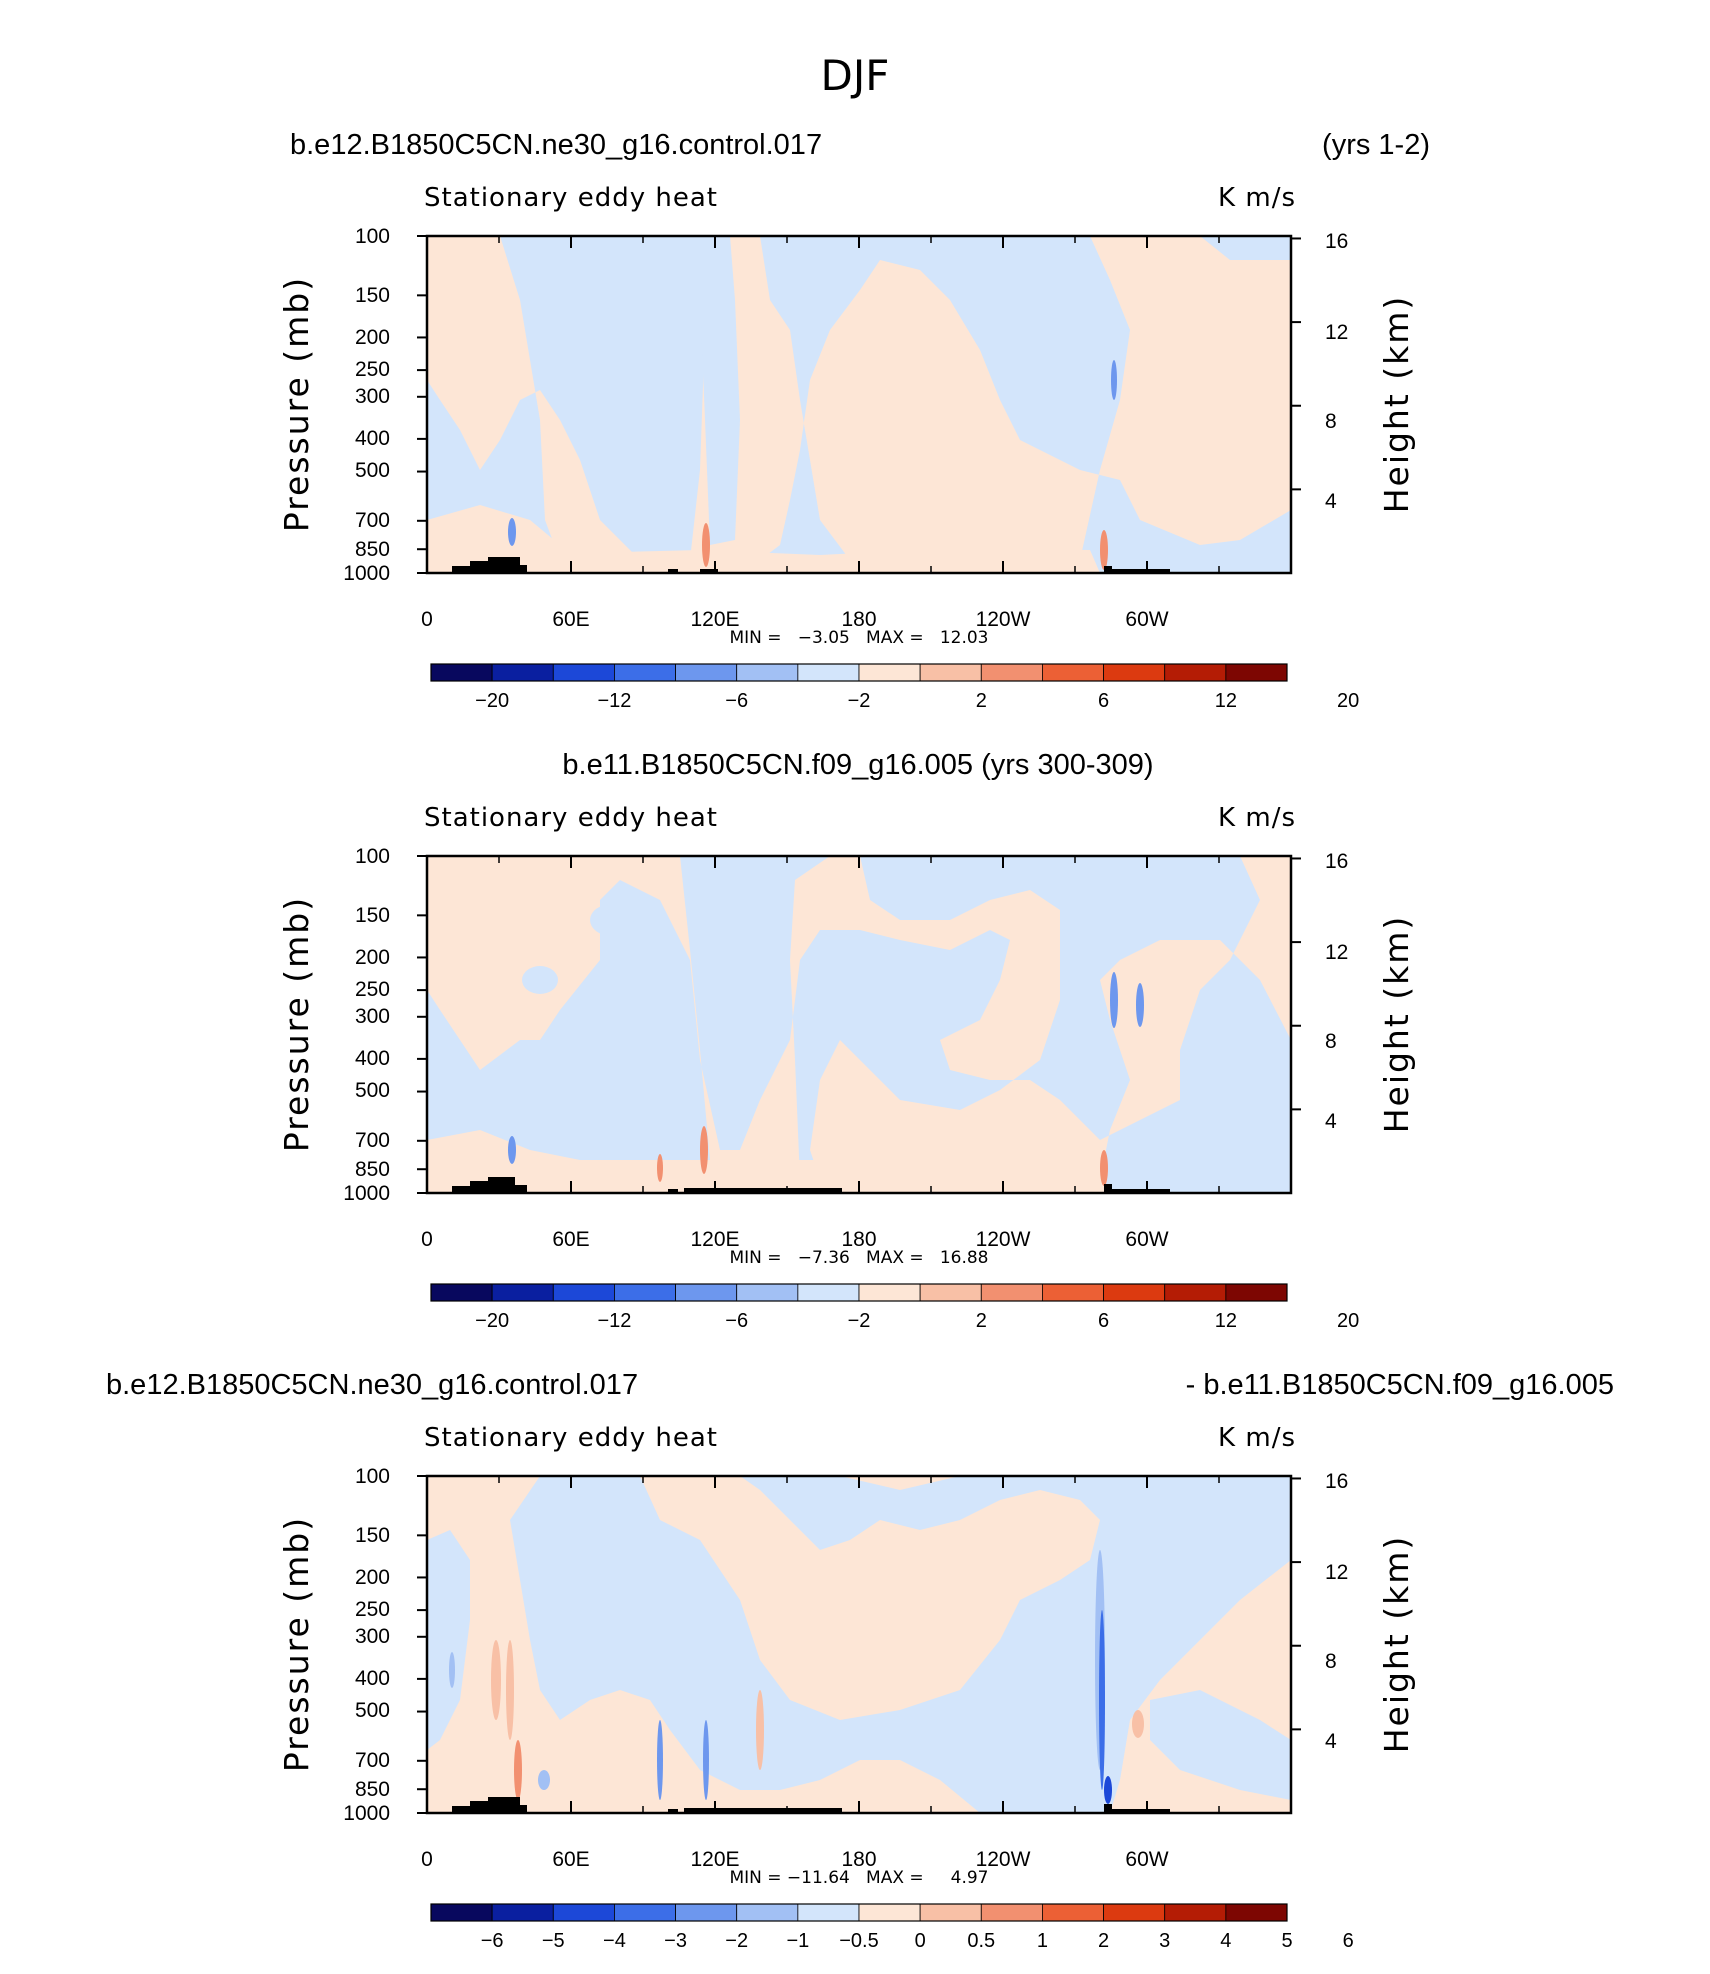 This screenshot has height=1974, width=1710. I want to click on panel-1-colorbar: −20 −12 −6 −2 2 6 12 20, so click(894, 687).